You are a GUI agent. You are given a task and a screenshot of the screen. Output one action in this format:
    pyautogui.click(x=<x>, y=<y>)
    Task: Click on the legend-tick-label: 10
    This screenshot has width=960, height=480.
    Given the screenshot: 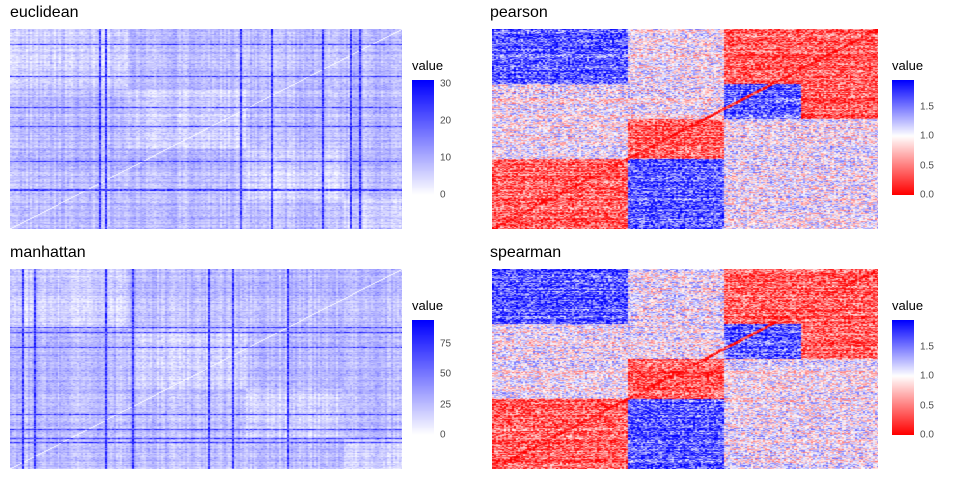 What is the action you would take?
    pyautogui.click(x=446, y=158)
    